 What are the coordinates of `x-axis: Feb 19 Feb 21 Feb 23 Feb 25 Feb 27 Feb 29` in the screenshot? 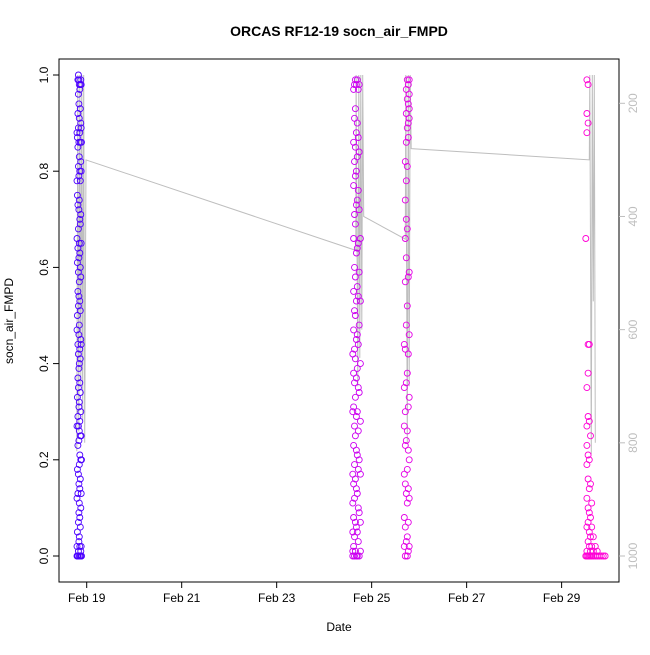 It's located at (324, 593).